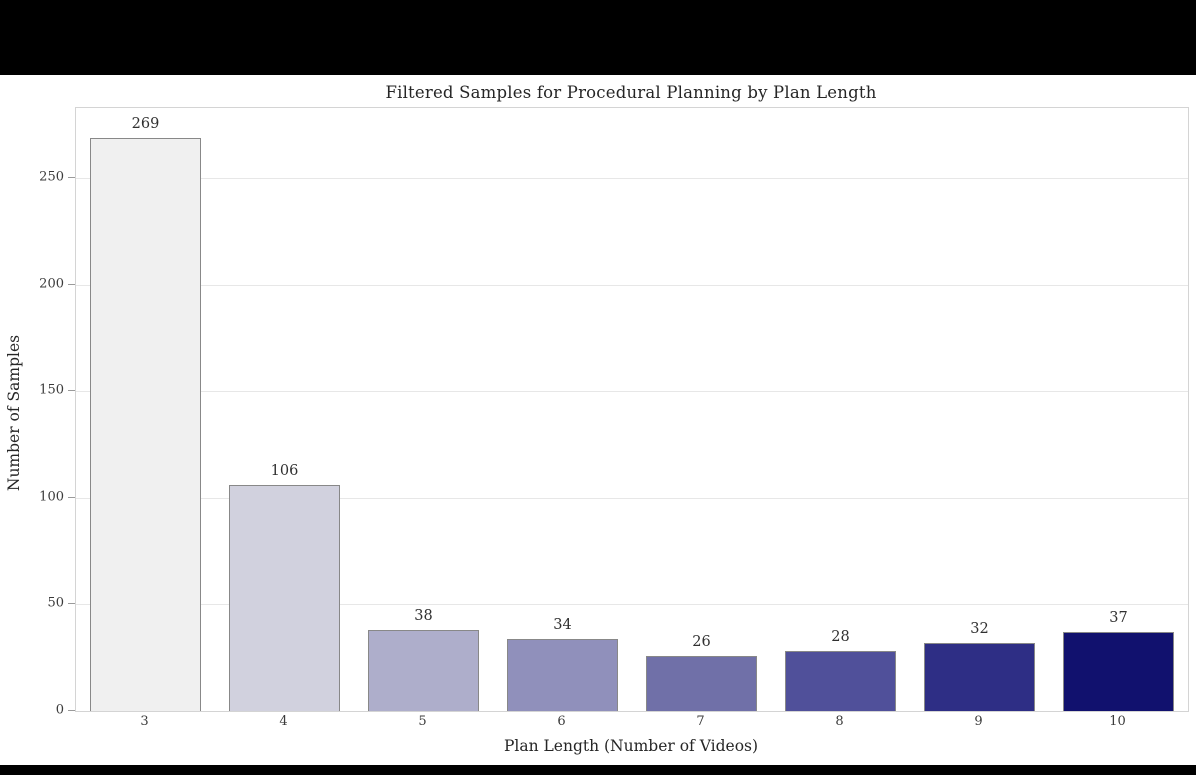 The width and height of the screenshot is (1196, 775). What do you see at coordinates (55, 603) in the screenshot?
I see `y-tick-label: 50` at bounding box center [55, 603].